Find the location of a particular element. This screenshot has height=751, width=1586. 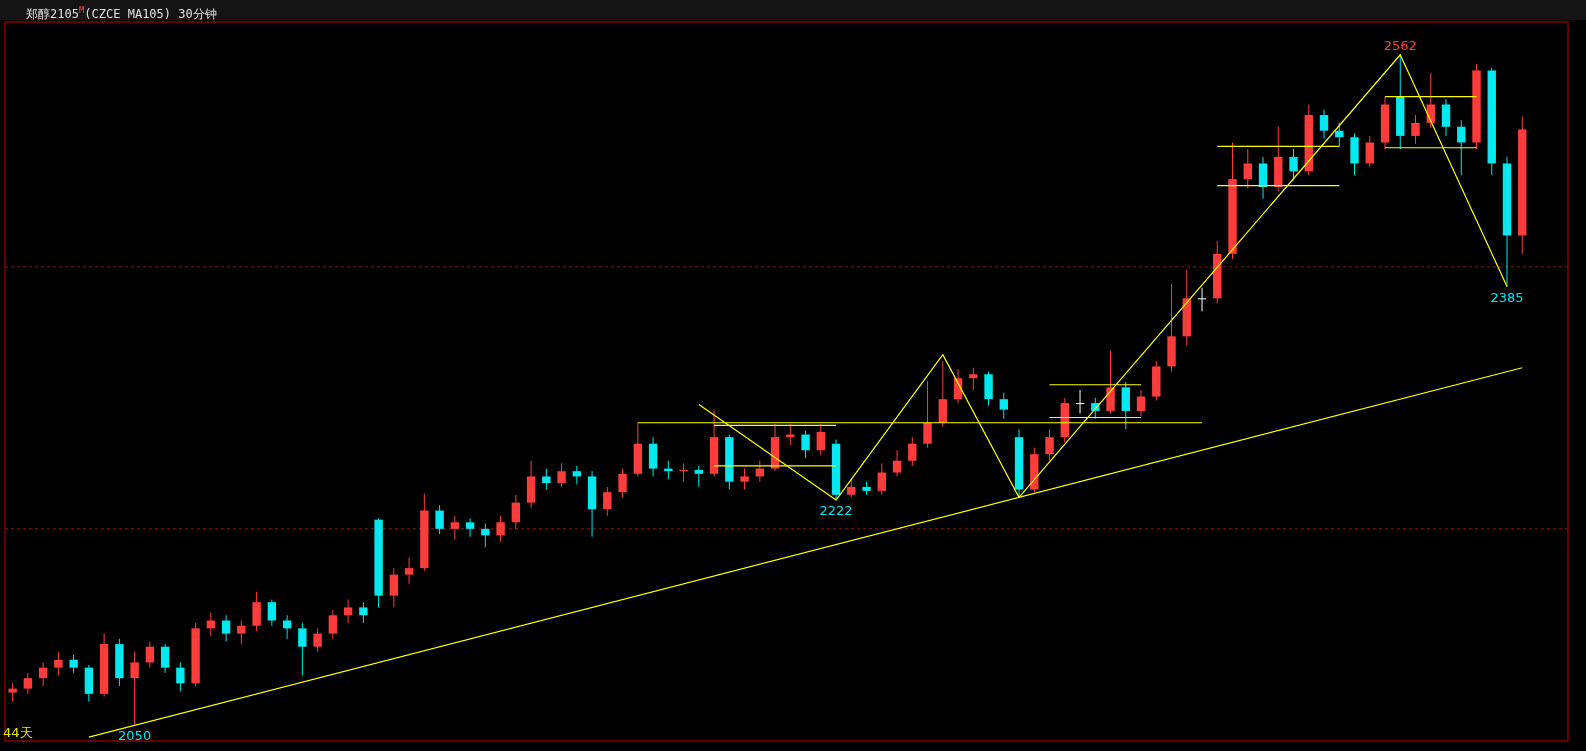

annotation: 44天 is located at coordinates (18, 732).